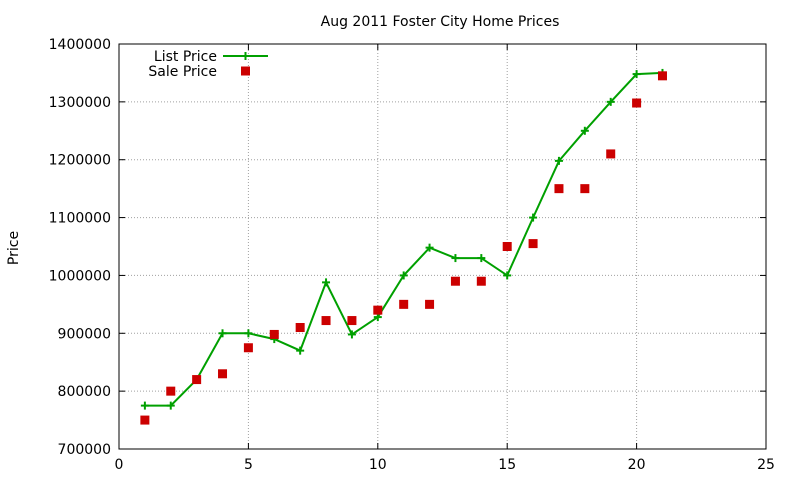 The width and height of the screenshot is (800, 480). I want to click on x-tick-label: 0, so click(119, 465).